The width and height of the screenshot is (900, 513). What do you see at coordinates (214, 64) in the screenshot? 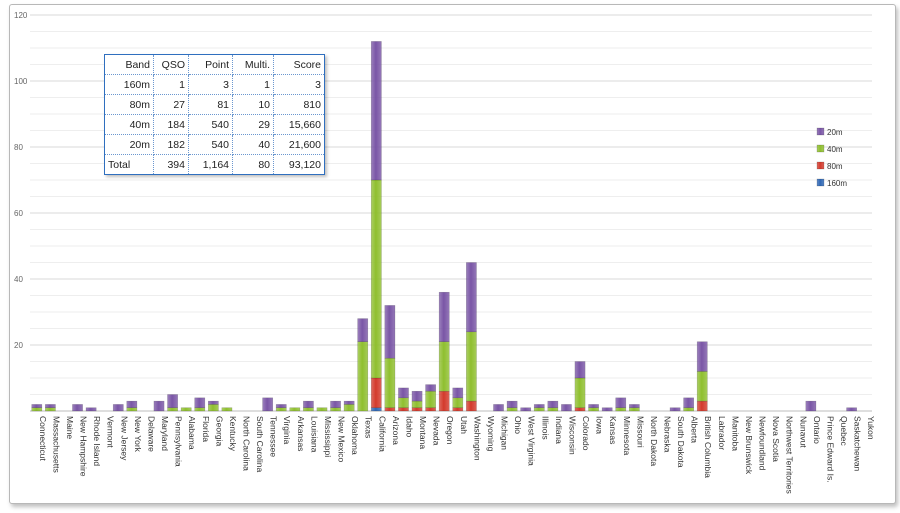
I see `score-table-header-row: Band QSO Point Multi. Score` at bounding box center [214, 64].